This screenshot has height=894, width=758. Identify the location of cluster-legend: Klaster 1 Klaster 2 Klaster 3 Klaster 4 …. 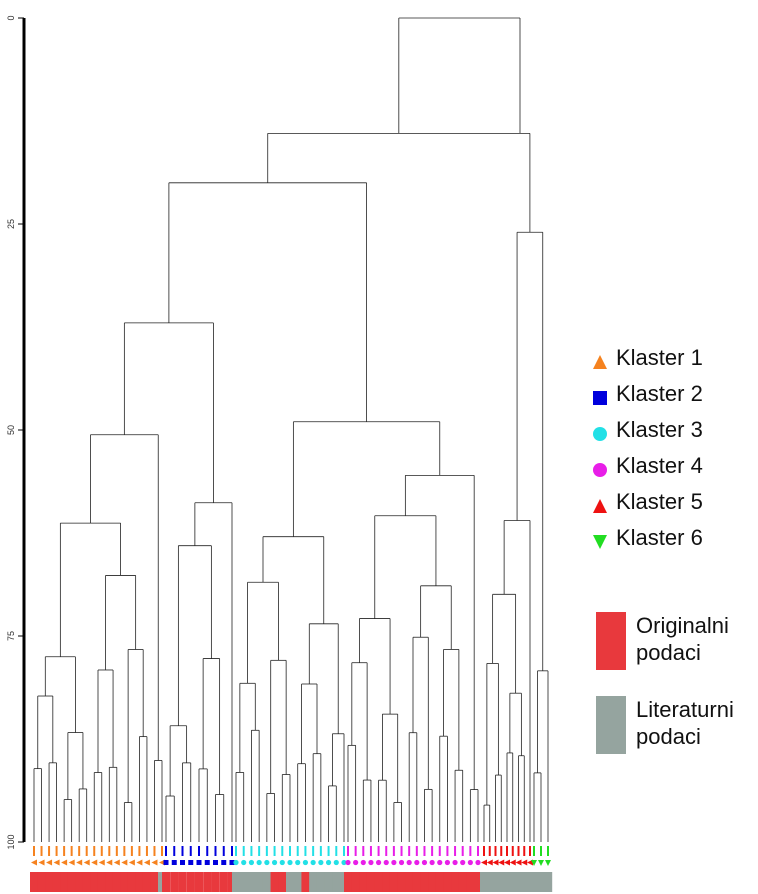
(647, 448).